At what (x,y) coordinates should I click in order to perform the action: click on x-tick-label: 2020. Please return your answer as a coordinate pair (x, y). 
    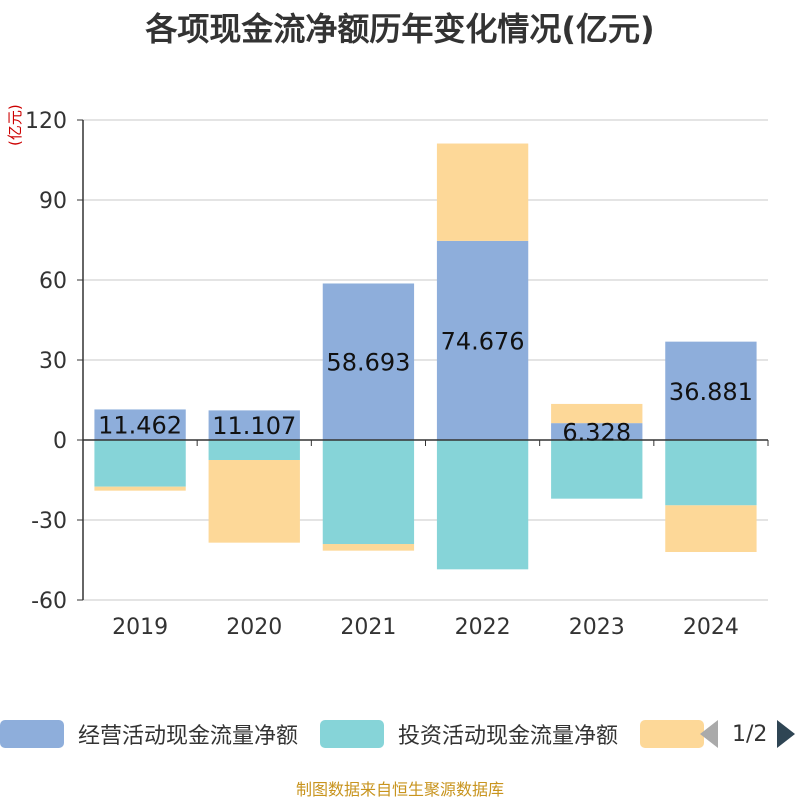
    Looking at the image, I should click on (254, 627).